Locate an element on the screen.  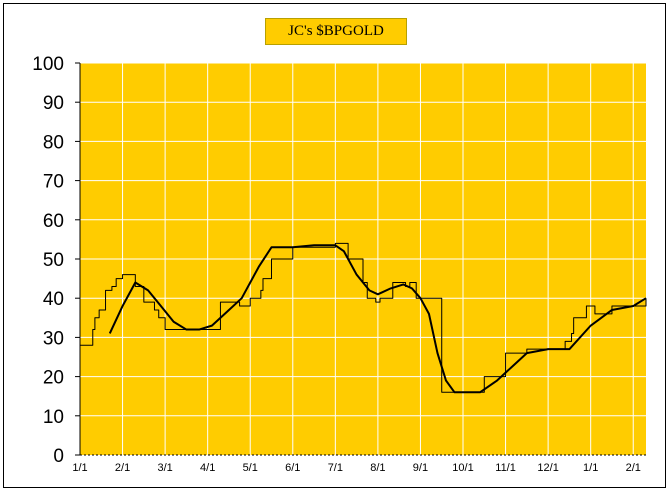
x-tick-label: 3/1 is located at coordinates (164, 468).